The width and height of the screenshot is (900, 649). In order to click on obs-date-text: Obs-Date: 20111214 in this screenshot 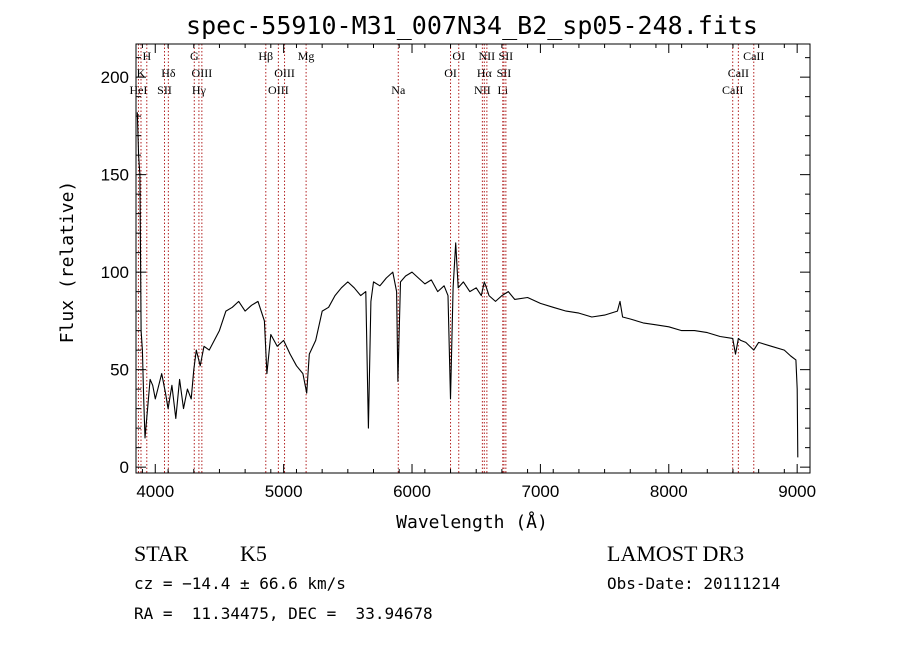, I will do `click(694, 583)`.